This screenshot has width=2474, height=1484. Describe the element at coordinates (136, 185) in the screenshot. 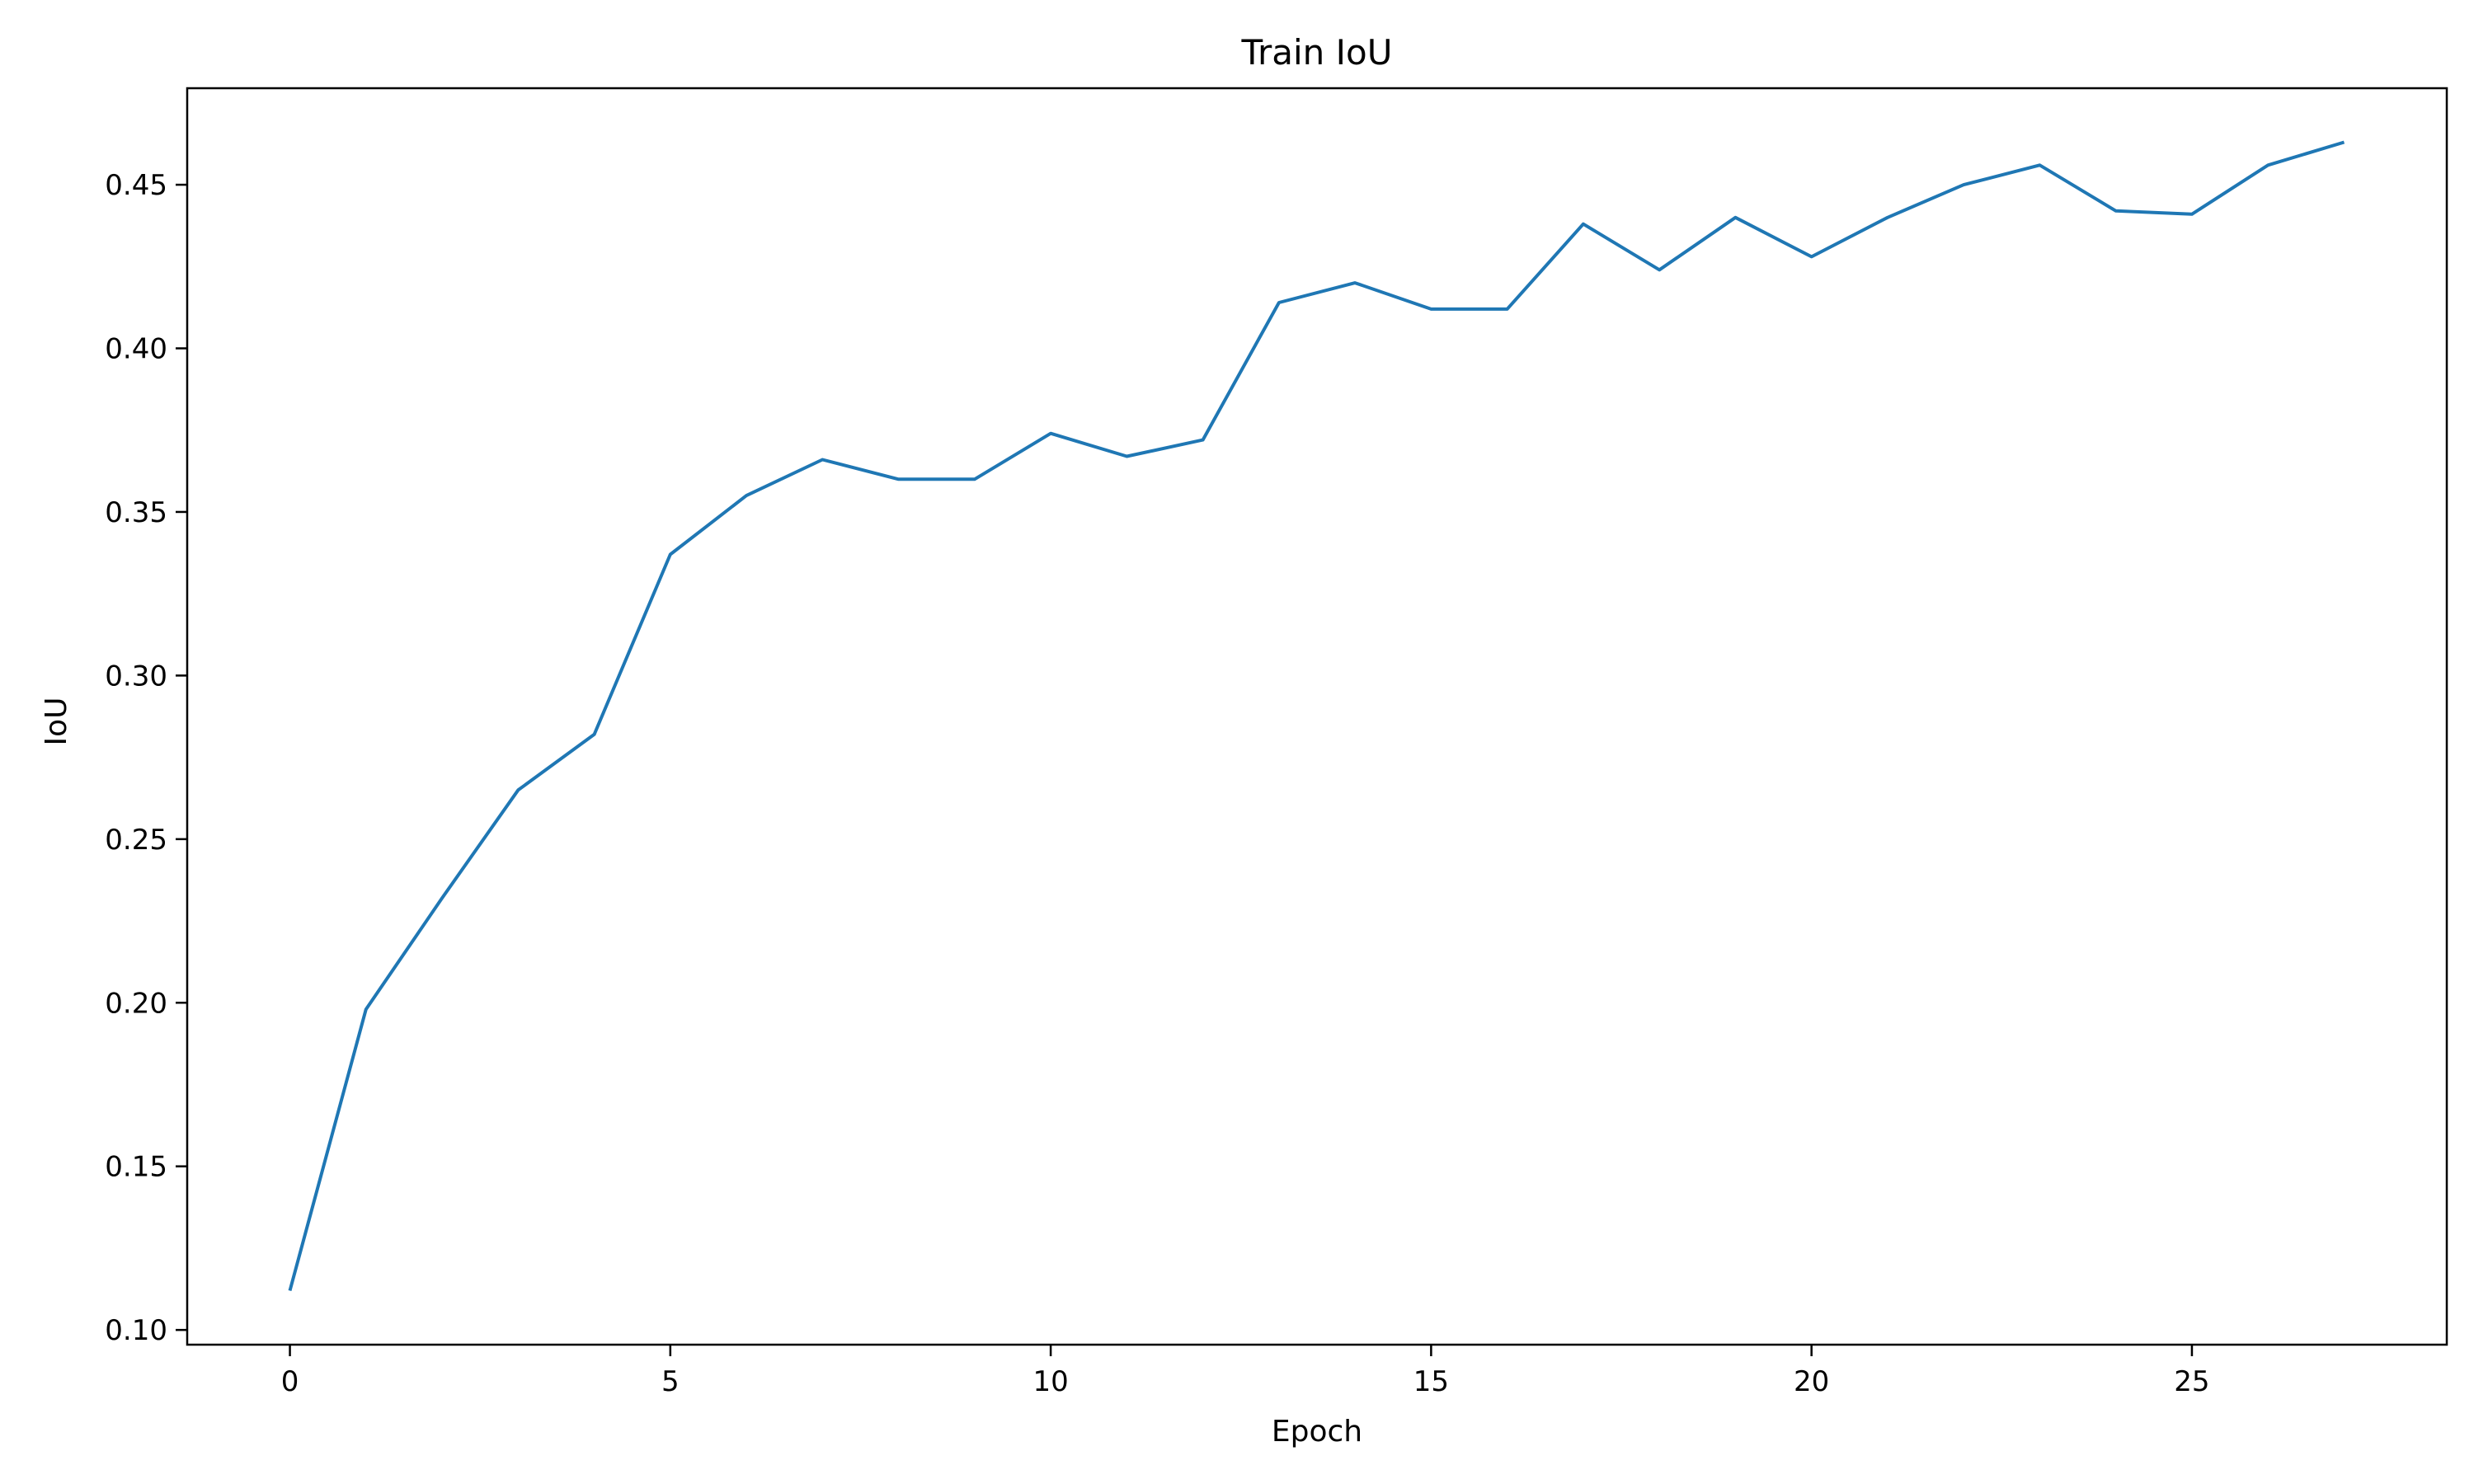

I see `y-tick-label: 0.45` at that location.